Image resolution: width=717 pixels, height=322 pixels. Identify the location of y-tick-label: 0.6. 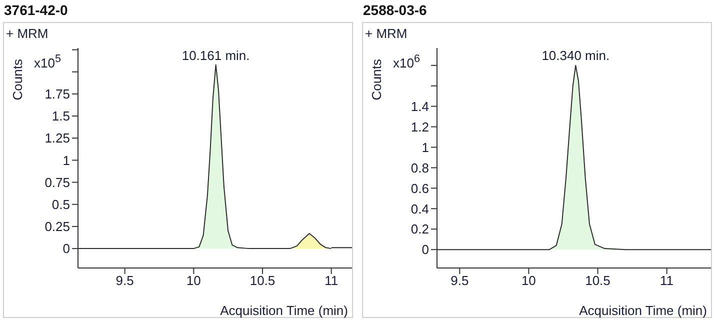
(419, 188).